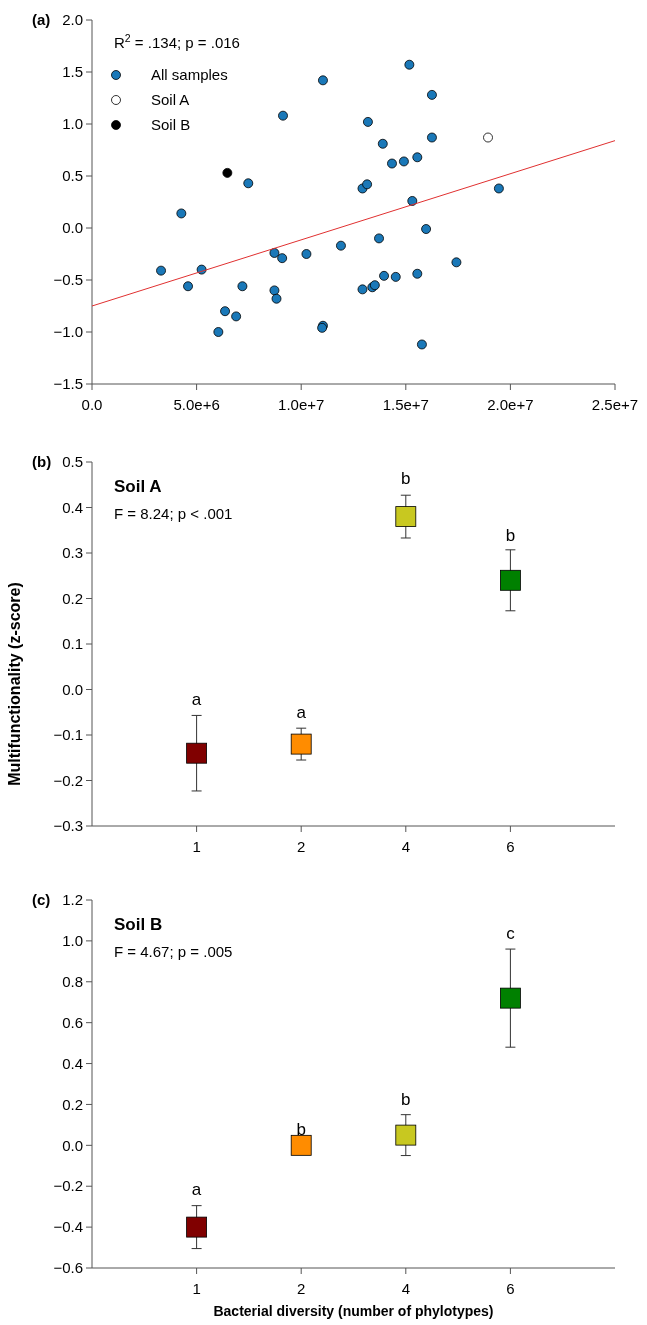 The width and height of the screenshot is (647, 1325). I want to click on y-tick-label: −1.0, so click(68, 332).